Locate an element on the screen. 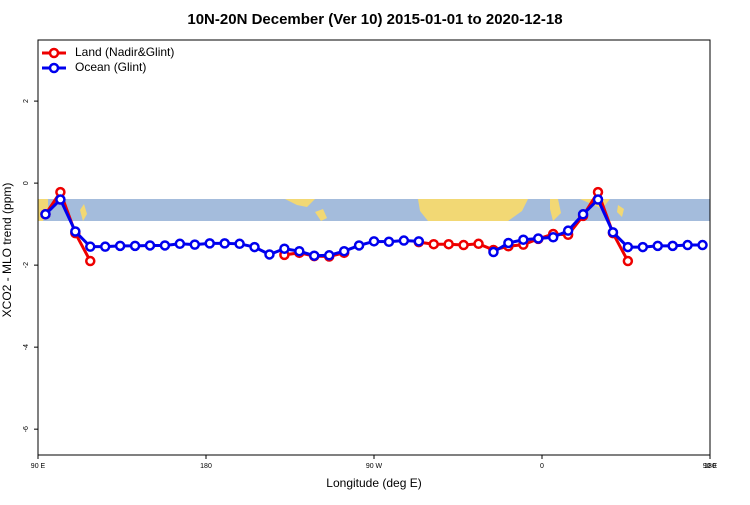 The width and height of the screenshot is (750, 505). y-tick-label: -6 is located at coordinates (26, 429).